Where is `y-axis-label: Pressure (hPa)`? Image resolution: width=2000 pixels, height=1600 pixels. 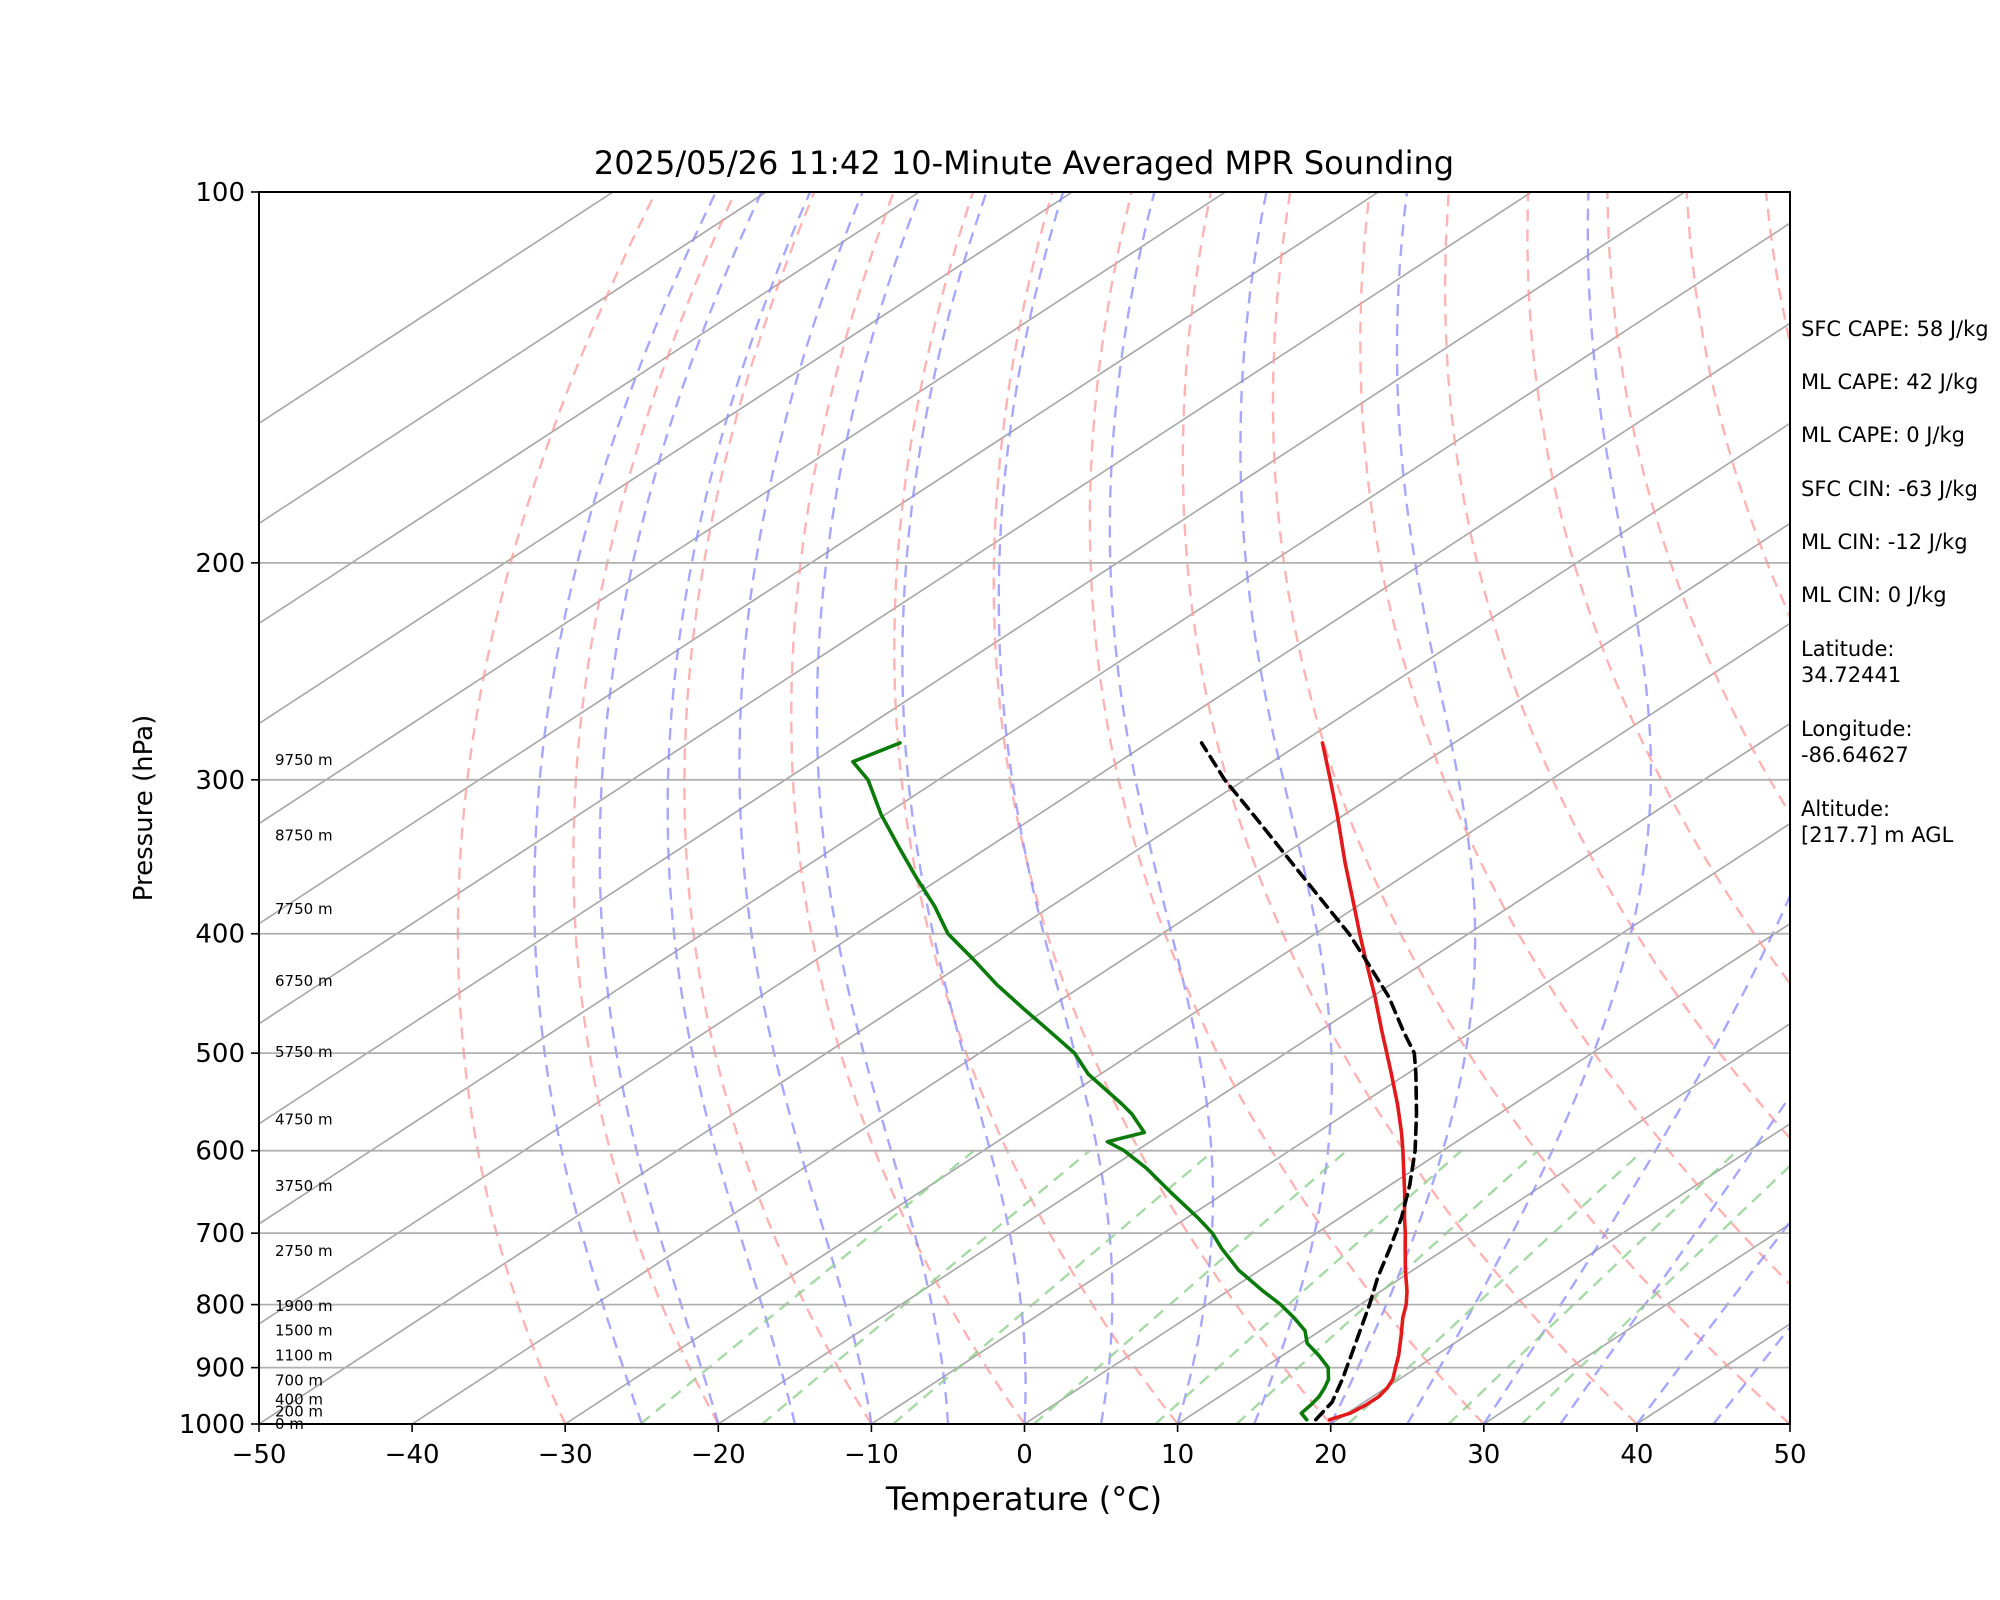 y-axis-label: Pressure (hPa) is located at coordinates (144, 808).